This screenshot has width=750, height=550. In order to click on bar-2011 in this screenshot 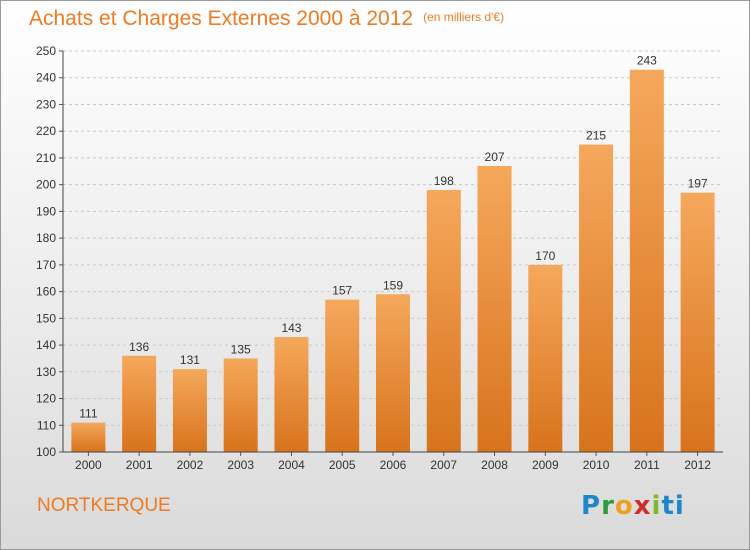, I will do `click(646, 261)`.